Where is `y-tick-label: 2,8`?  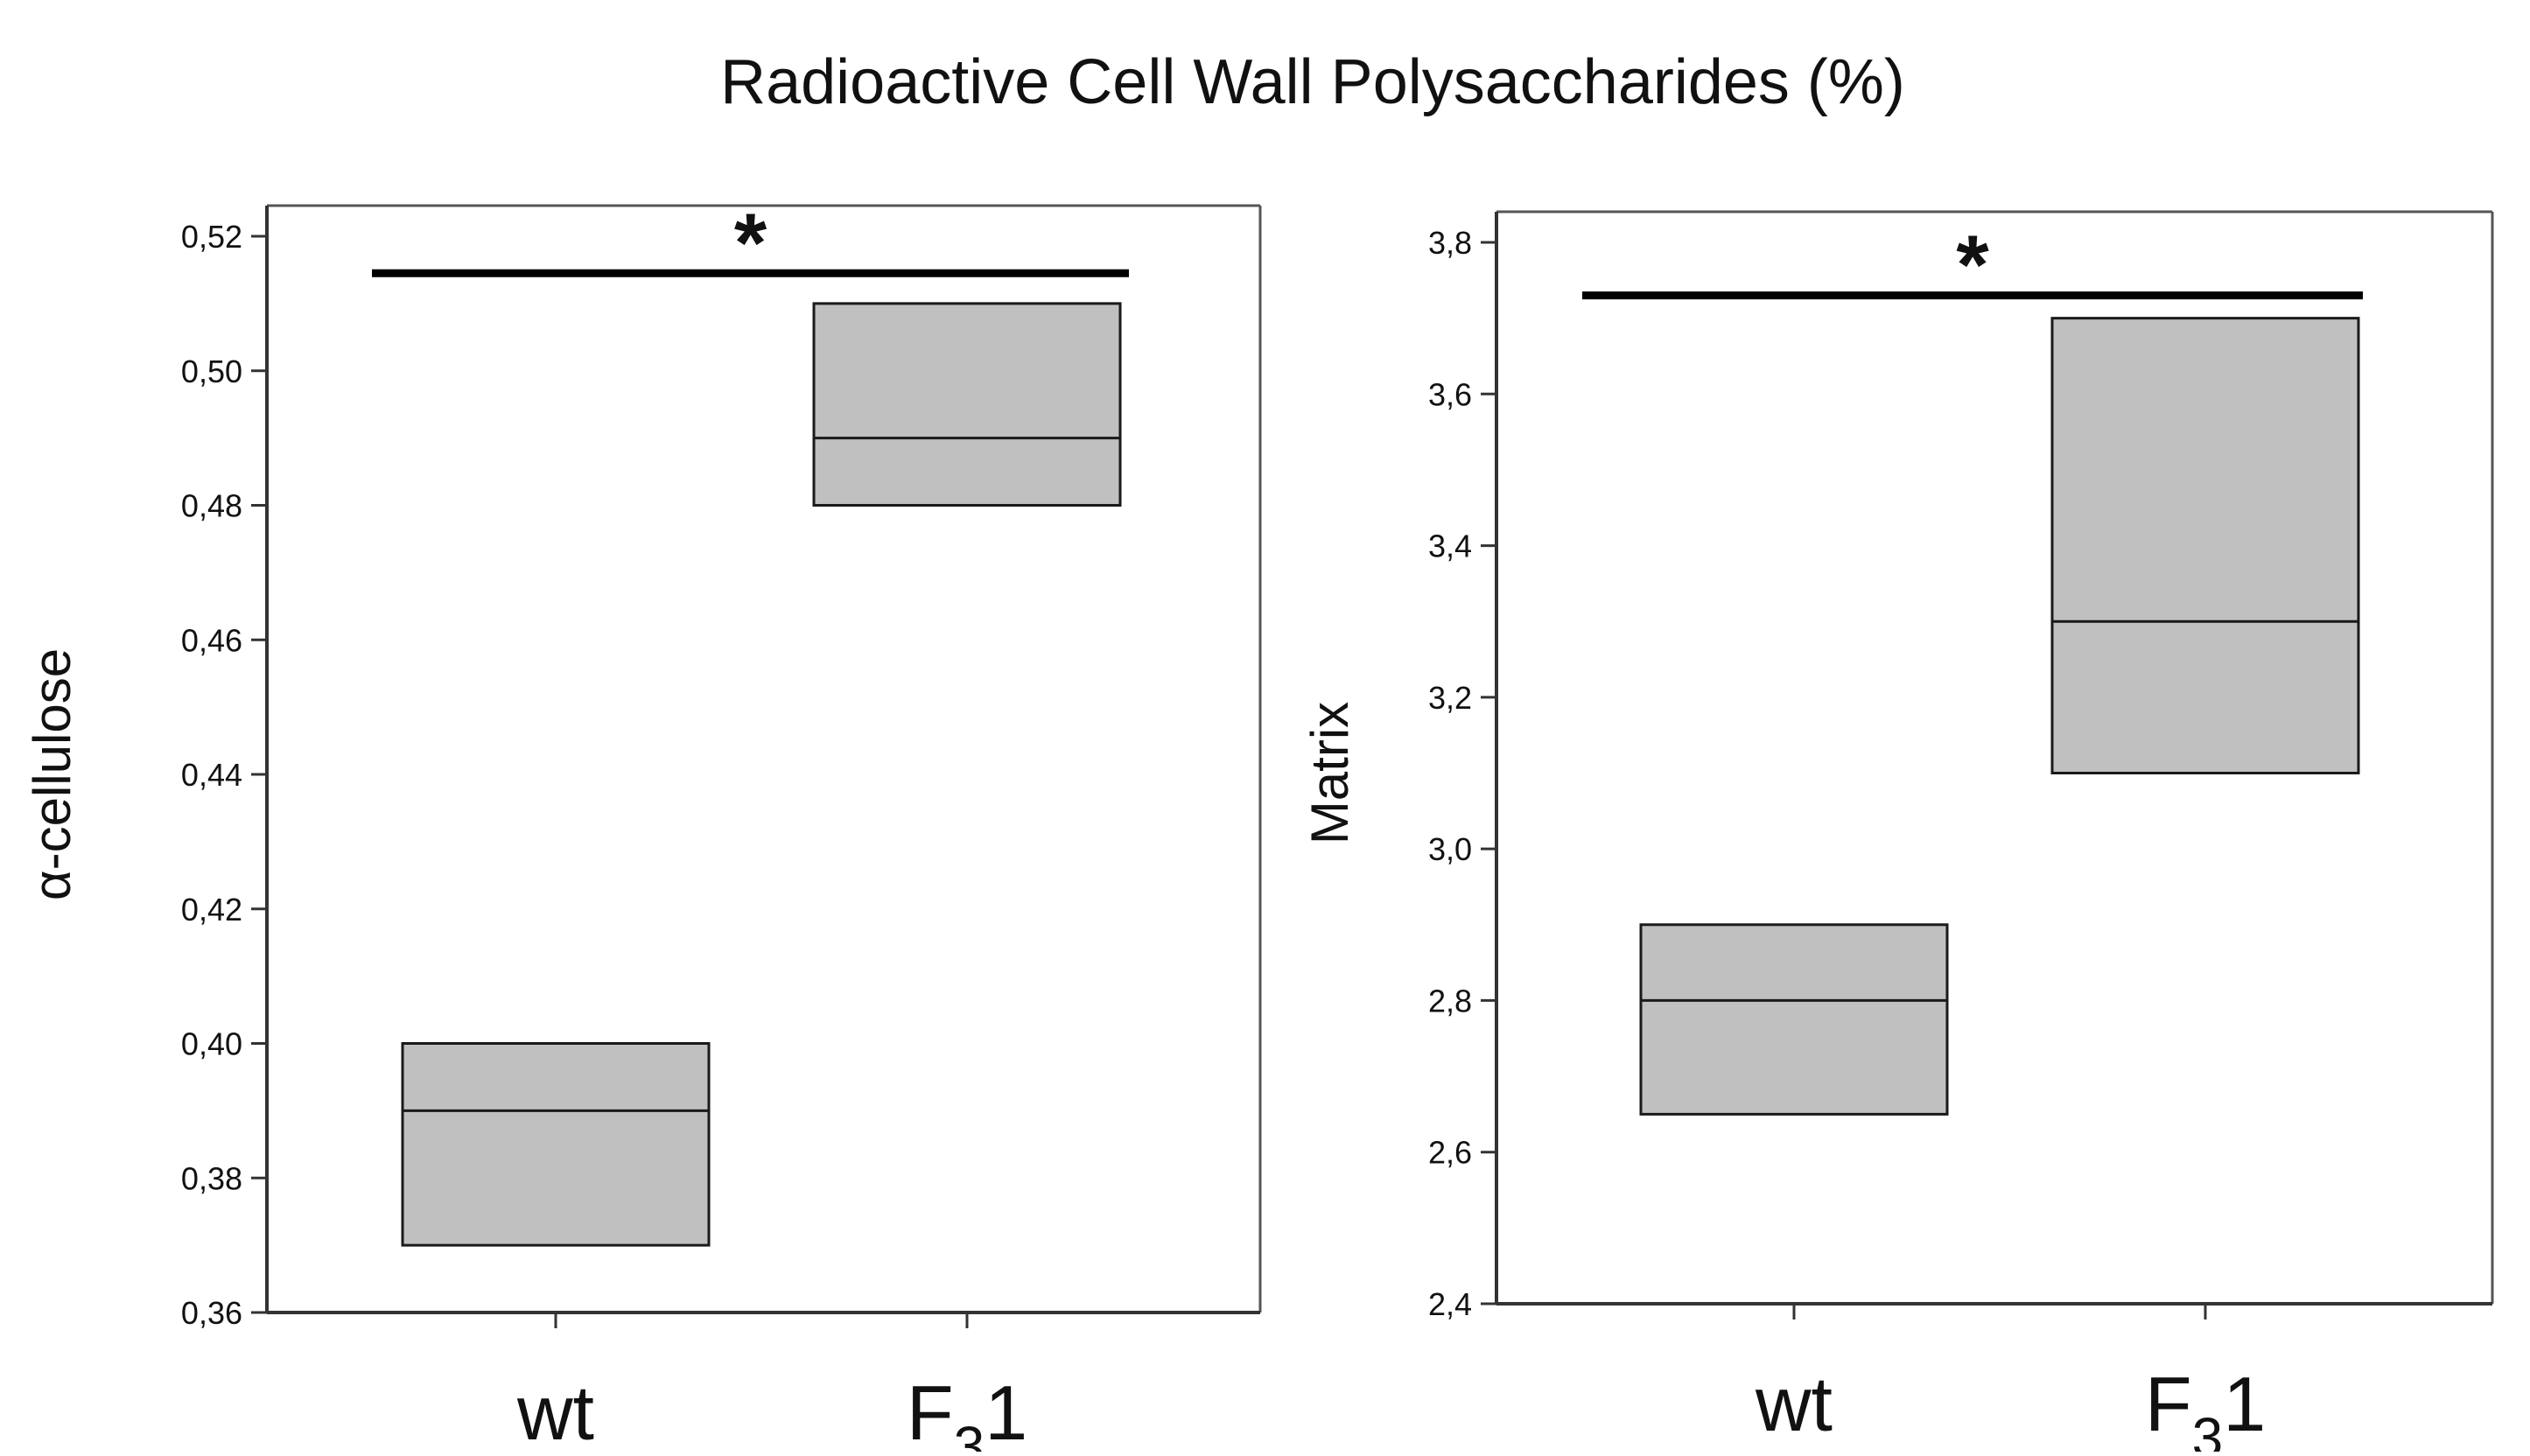 y-tick-label: 2,8 is located at coordinates (1450, 1000).